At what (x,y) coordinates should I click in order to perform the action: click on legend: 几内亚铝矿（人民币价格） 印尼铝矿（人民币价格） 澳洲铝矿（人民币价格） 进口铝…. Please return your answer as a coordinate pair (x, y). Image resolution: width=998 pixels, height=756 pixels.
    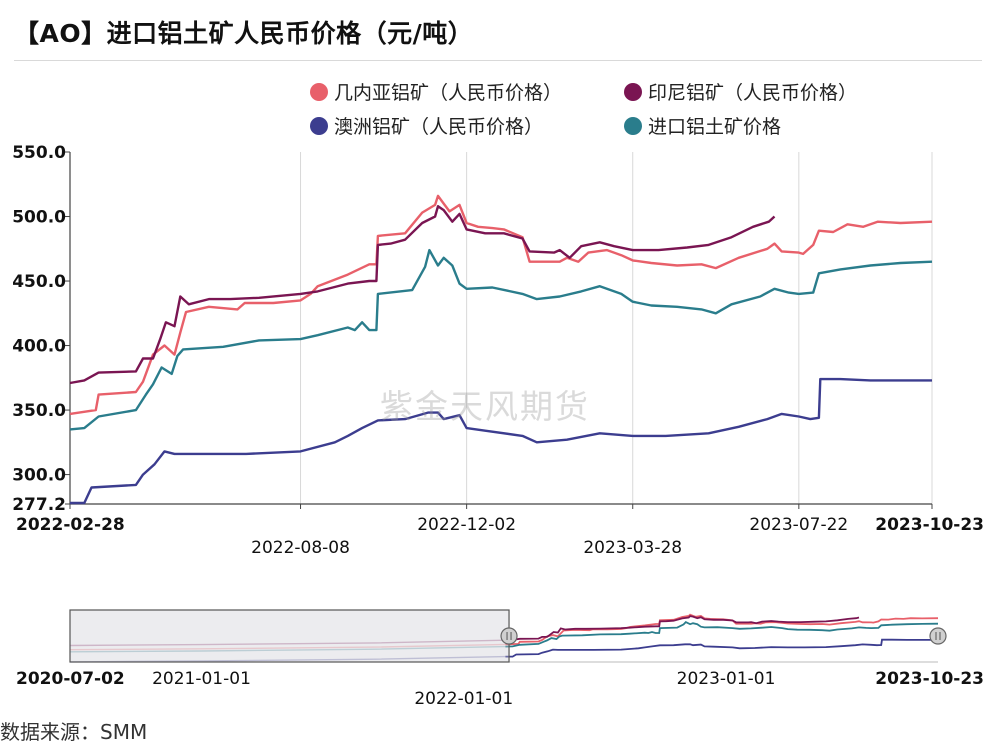
    Looking at the image, I should click on (630, 109).